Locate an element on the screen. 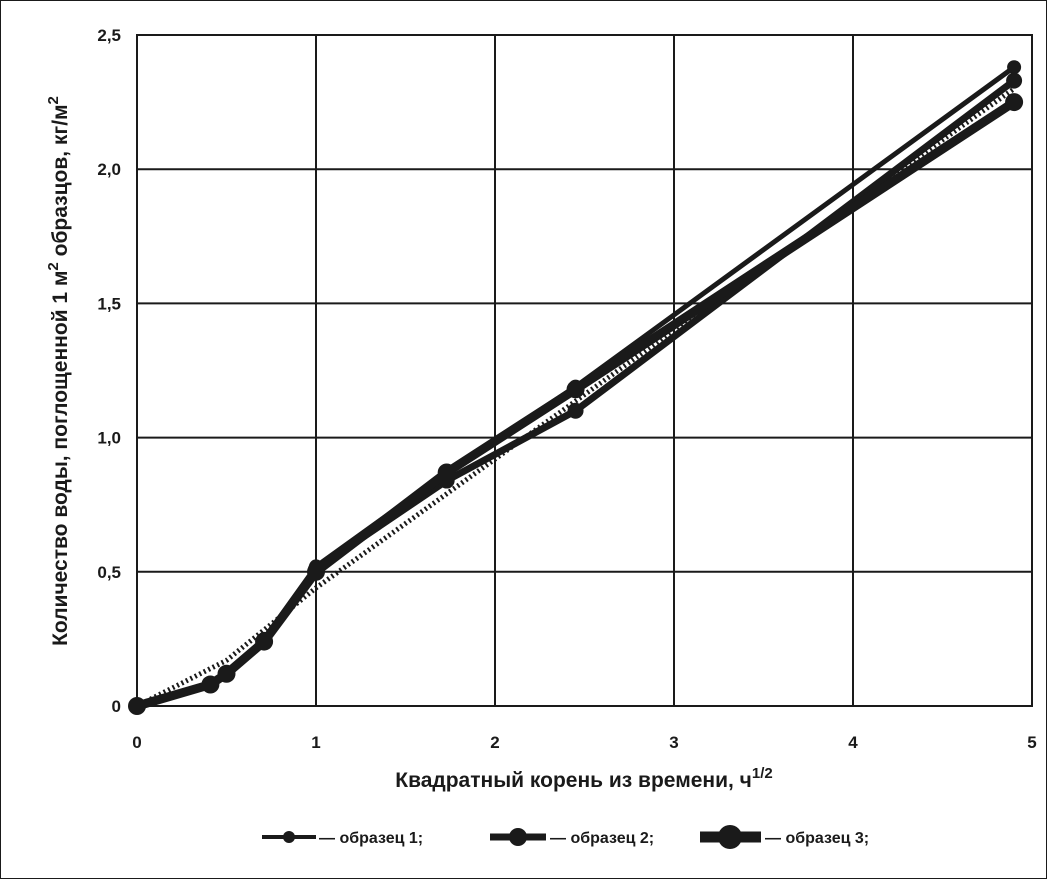  x-tick-label: 2 is located at coordinates (494, 742).